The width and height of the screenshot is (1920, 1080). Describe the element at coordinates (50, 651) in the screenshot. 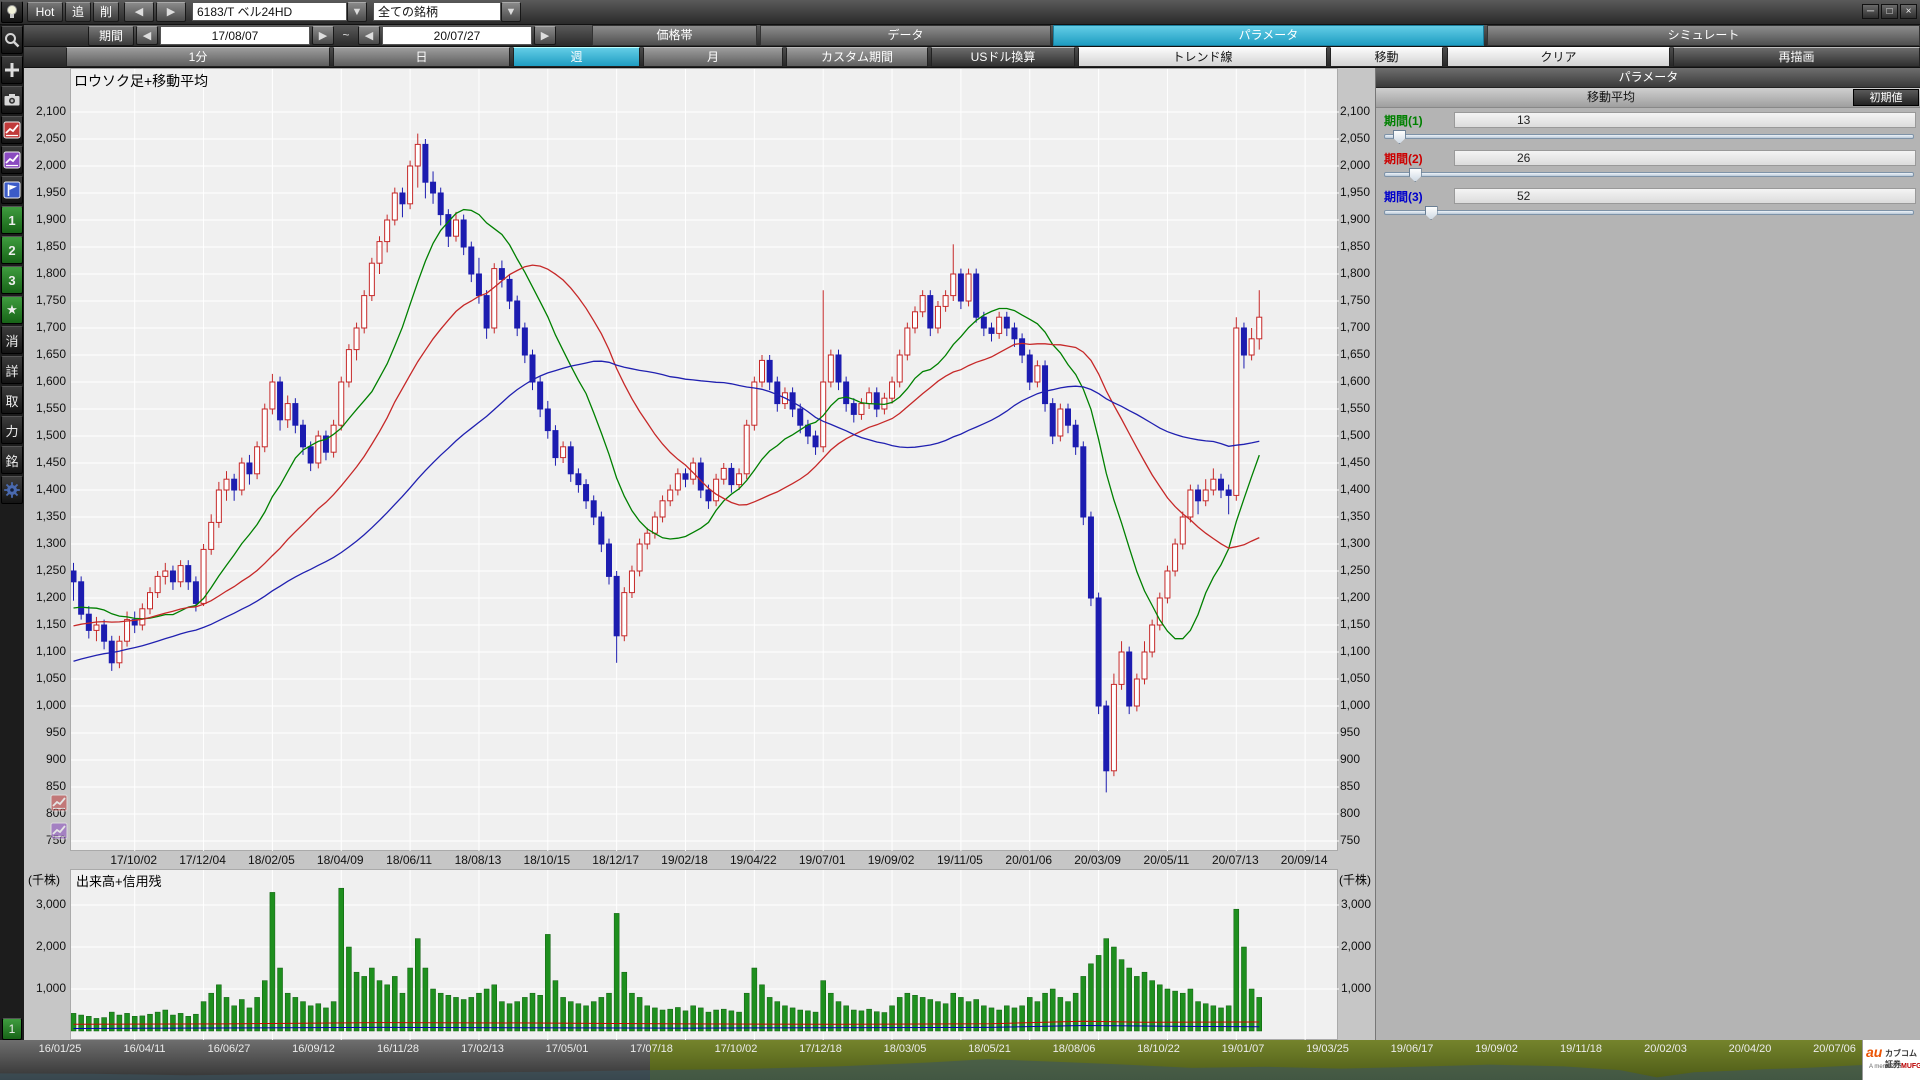

I see `price-tick-label: 1,100` at that location.